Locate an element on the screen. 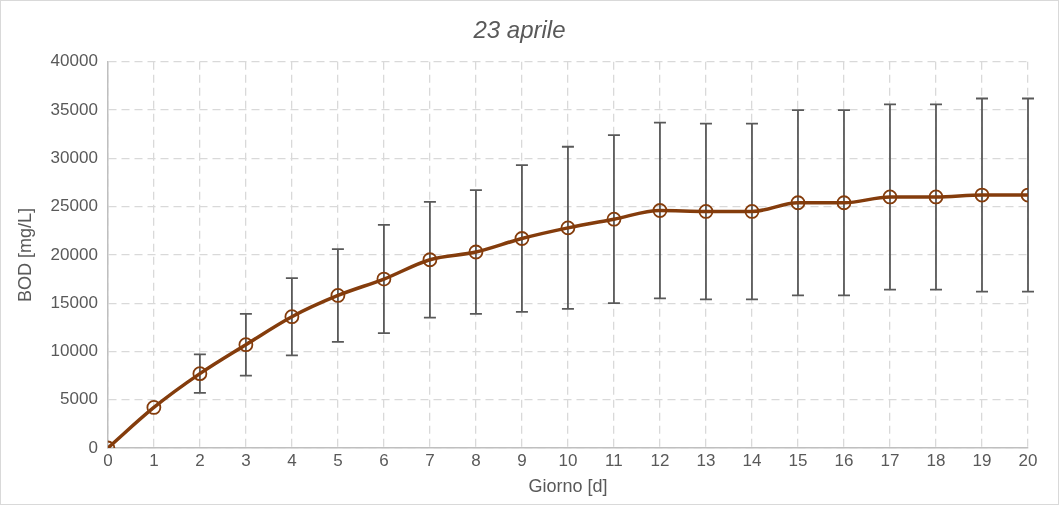 This screenshot has height=505, width=1059. x-tick-label: 10 is located at coordinates (568, 460).